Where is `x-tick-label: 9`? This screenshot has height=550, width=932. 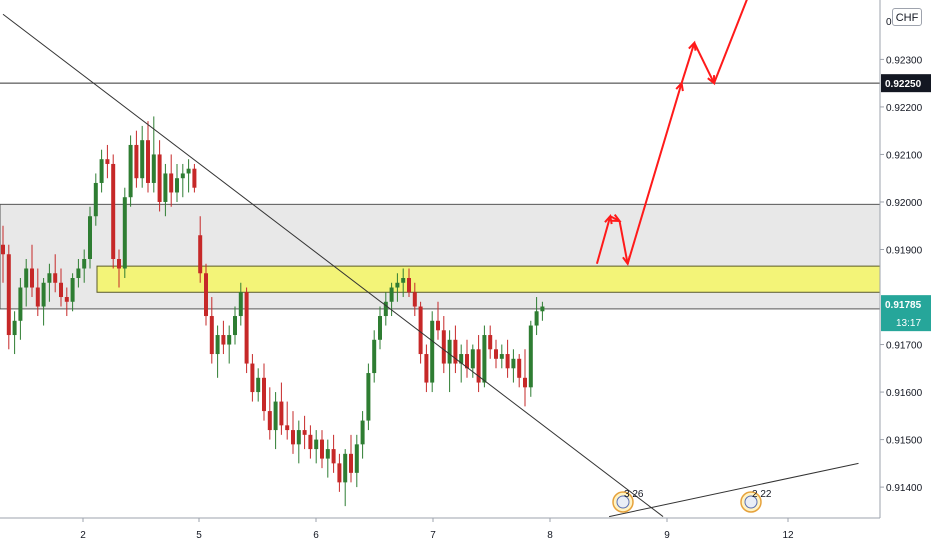
x-tick-label: 9 is located at coordinates (667, 535).